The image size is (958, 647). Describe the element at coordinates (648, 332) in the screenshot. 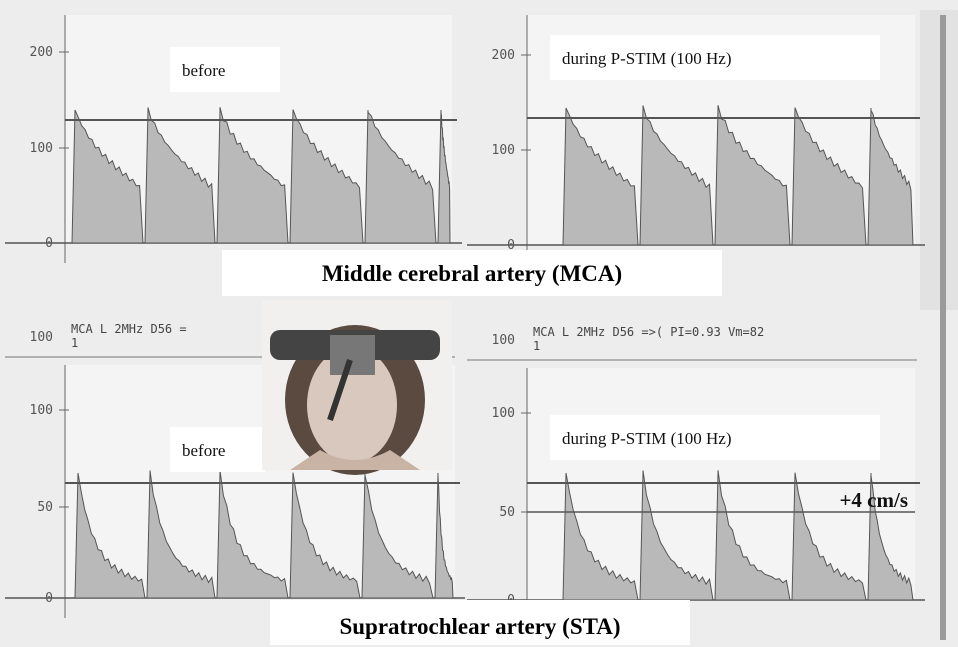

I see `readout-line: MCA L 2MHz D56 =>( PI=0.93 Vm=82` at that location.